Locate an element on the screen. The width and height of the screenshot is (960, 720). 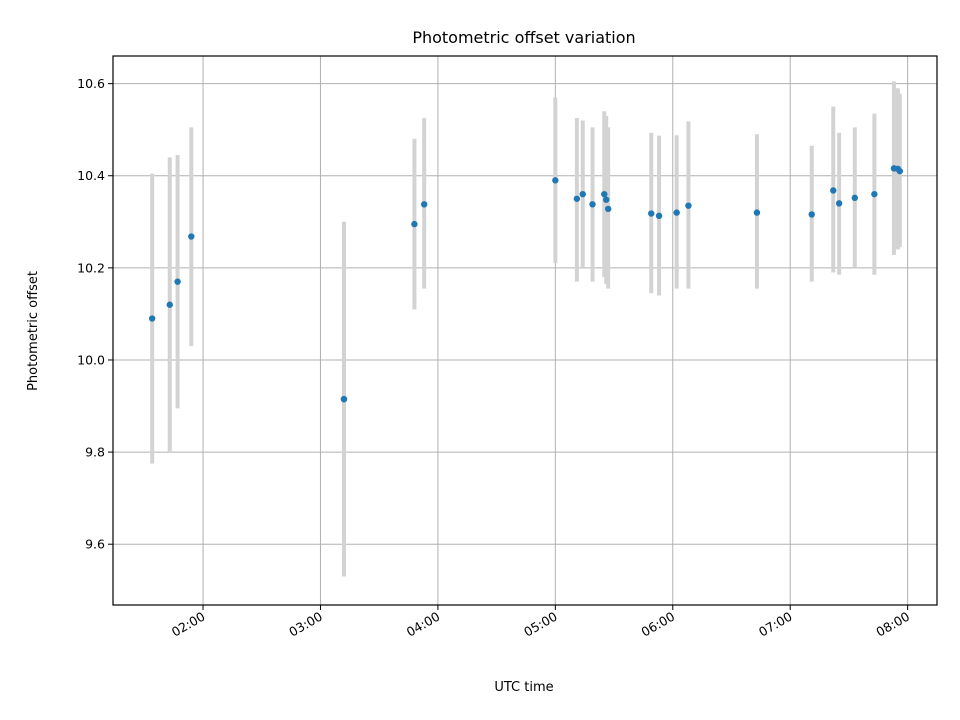
y-tick-label: 9.8 is located at coordinates (95, 452).